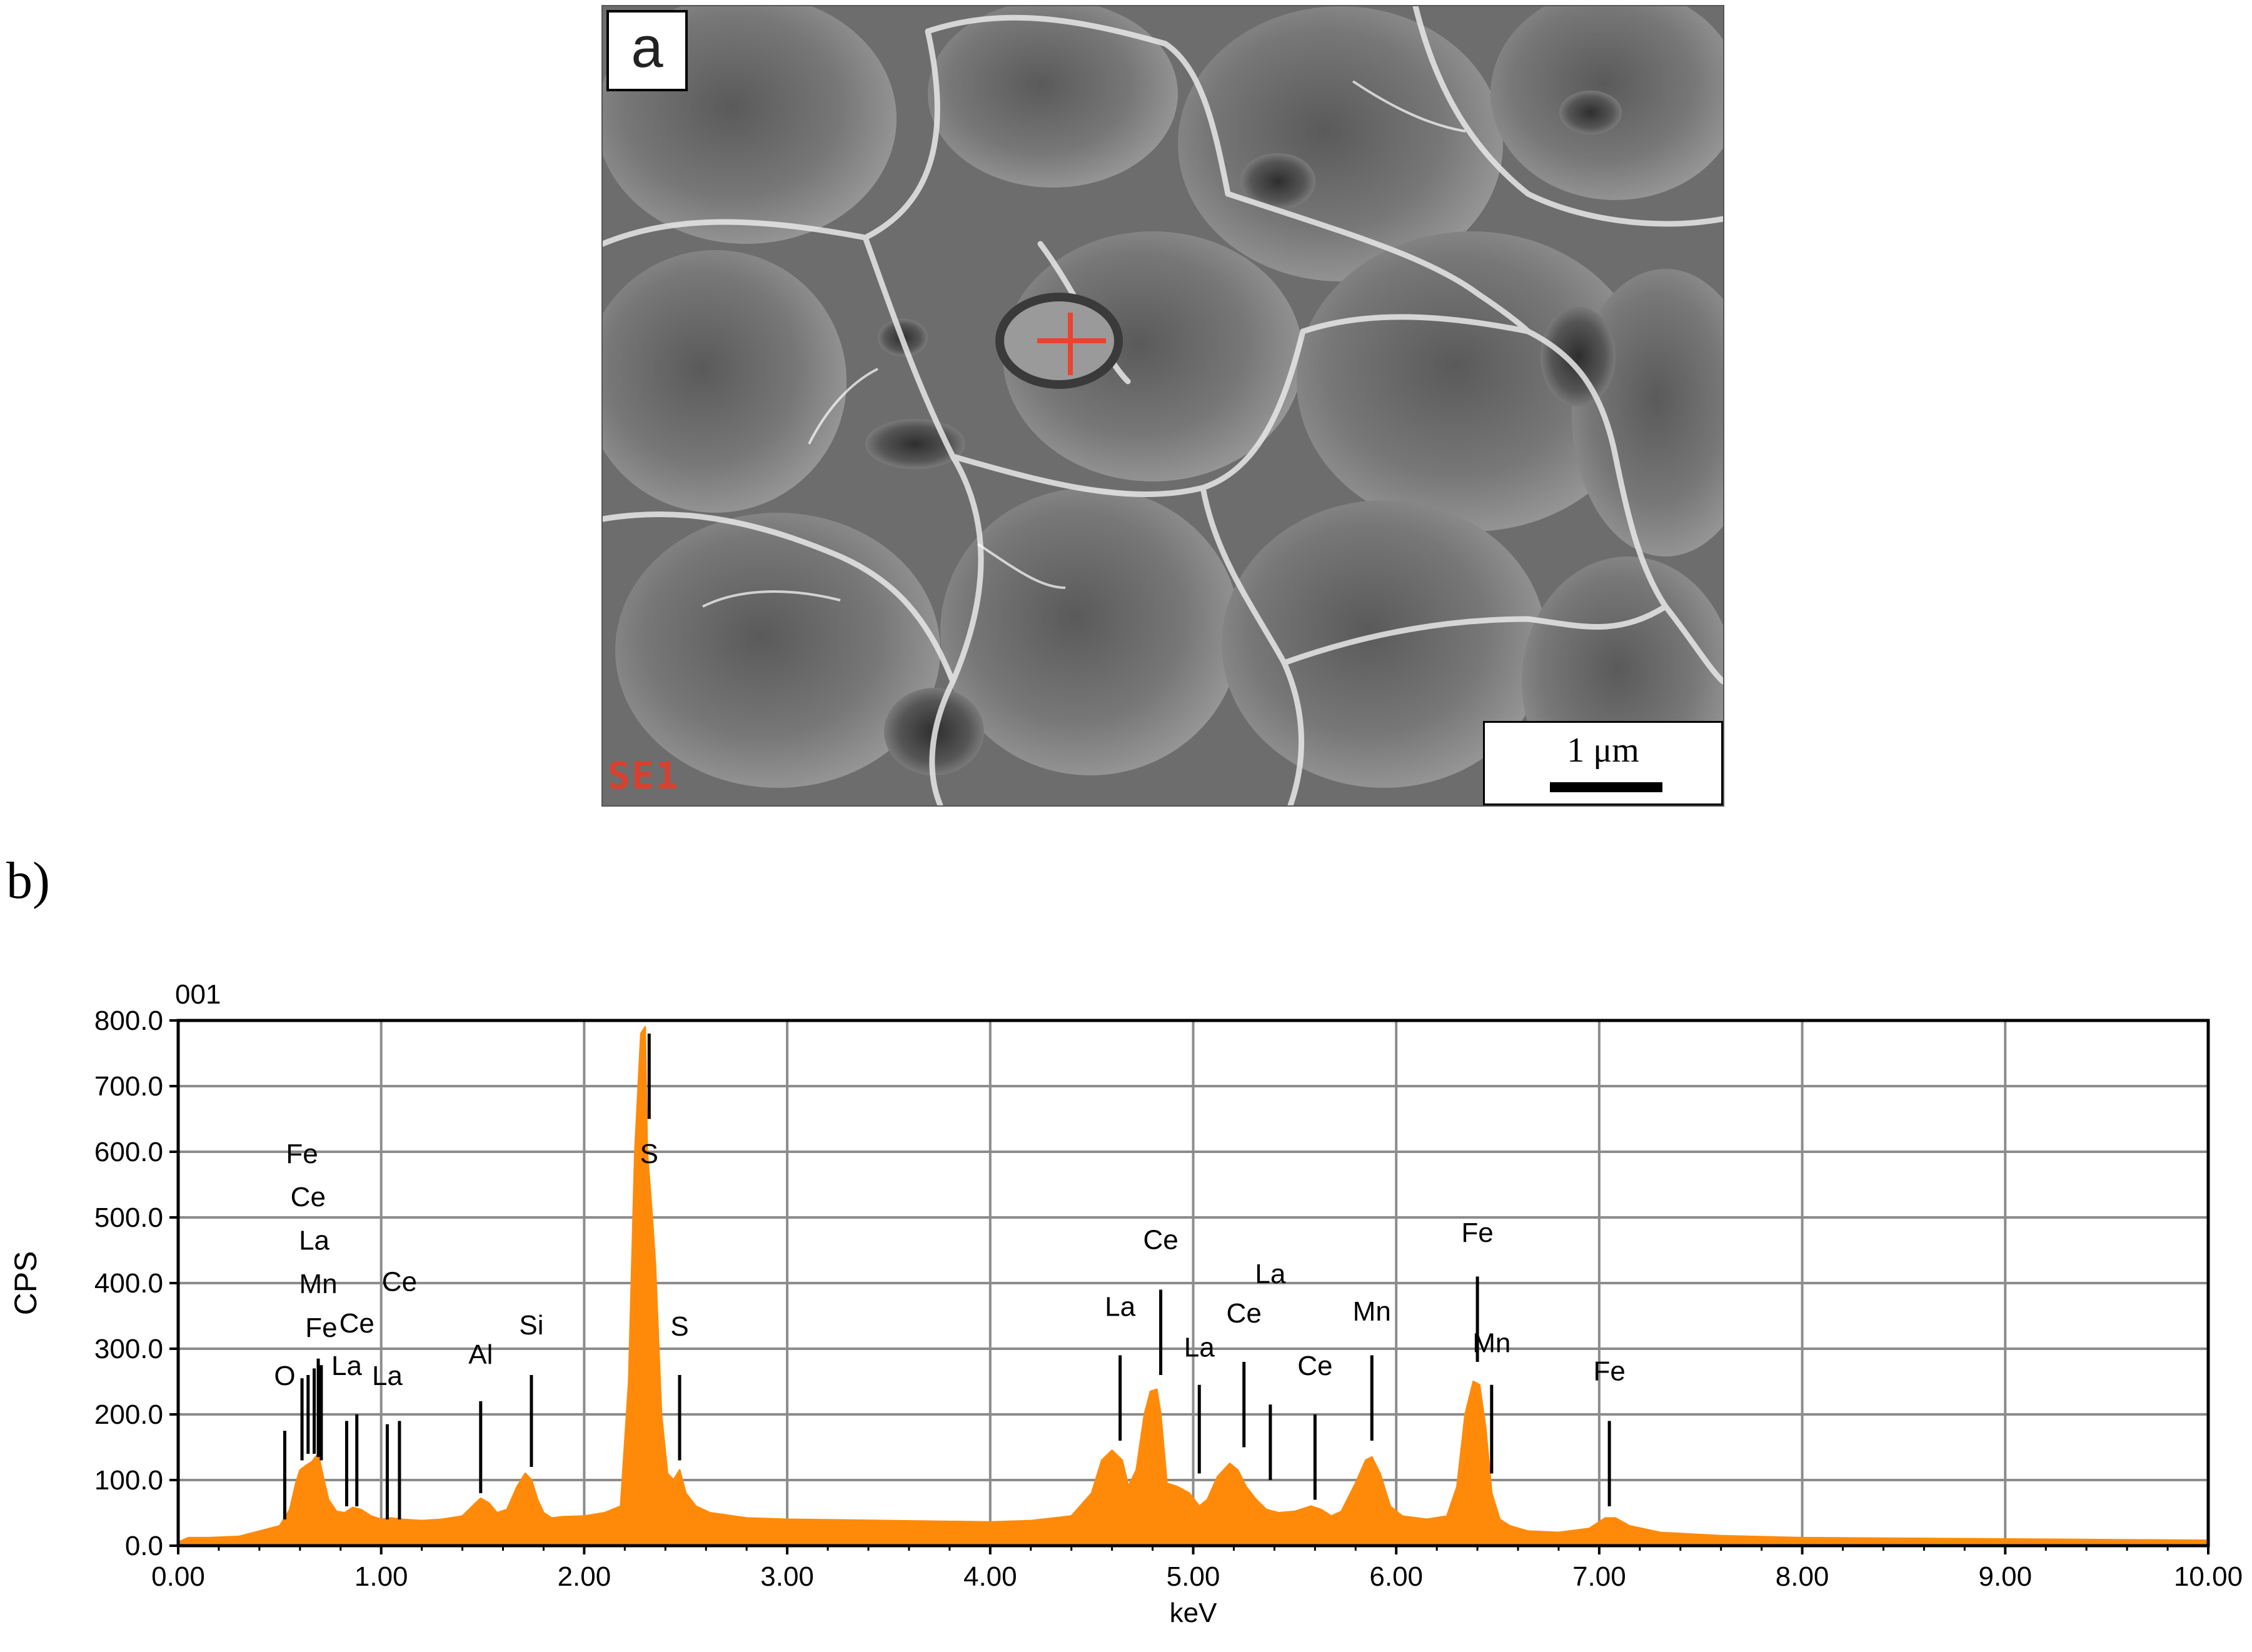  What do you see at coordinates (1603, 750) in the screenshot?
I see `scale-bar-text: 1 μm` at bounding box center [1603, 750].